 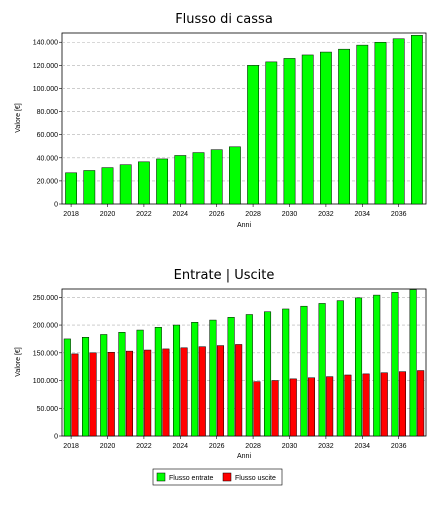 What do you see at coordinates (71, 446) in the screenshot?
I see `x-tick-label: 2018` at bounding box center [71, 446].